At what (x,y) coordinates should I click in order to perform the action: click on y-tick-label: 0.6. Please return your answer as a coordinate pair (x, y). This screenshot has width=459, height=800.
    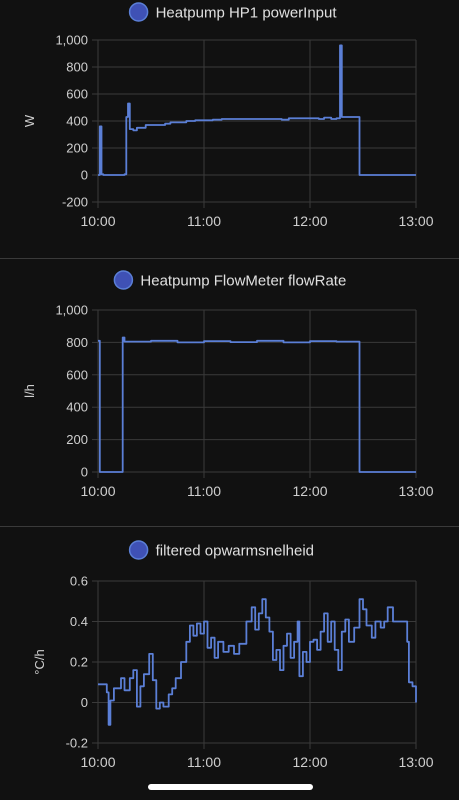
    Looking at the image, I should click on (79, 581).